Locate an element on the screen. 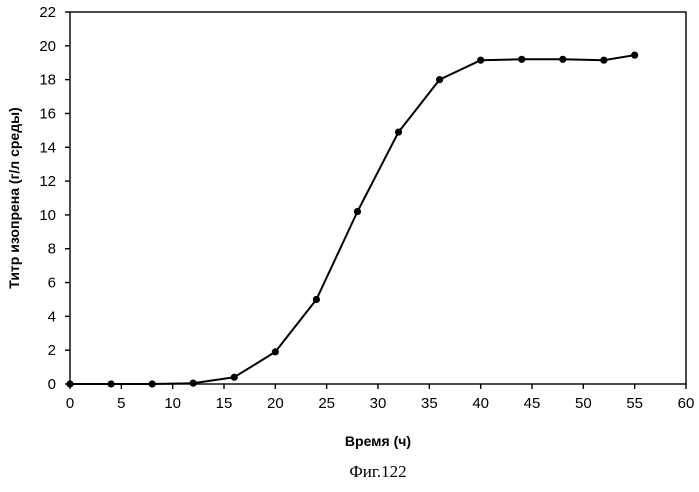  y-tick-label: 8 is located at coordinates (52, 249).